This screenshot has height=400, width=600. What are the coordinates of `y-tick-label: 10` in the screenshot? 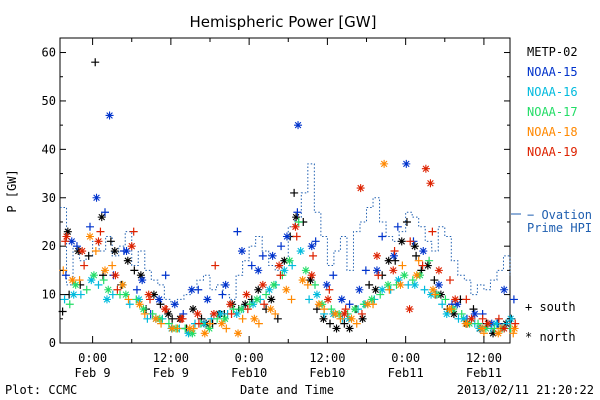 It's located at (49, 295).